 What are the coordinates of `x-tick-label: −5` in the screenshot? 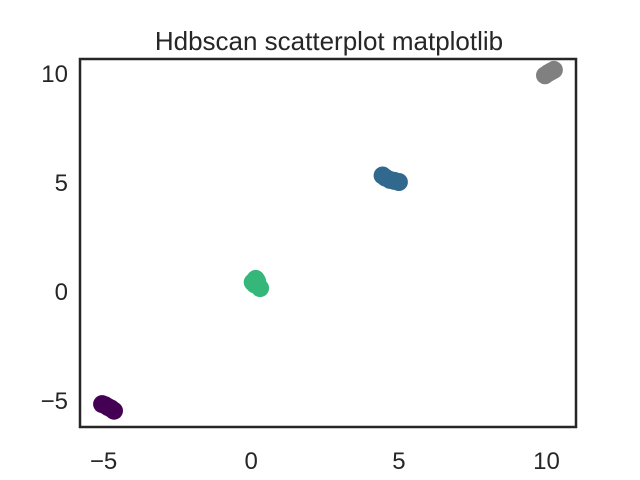 It's located at (103, 461).